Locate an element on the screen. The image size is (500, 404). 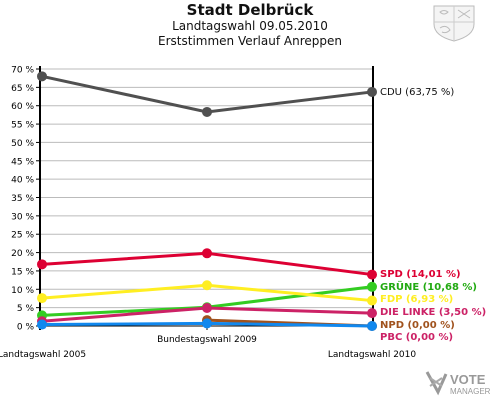
y-tick-label: 0 % is located at coordinates (26, 328).